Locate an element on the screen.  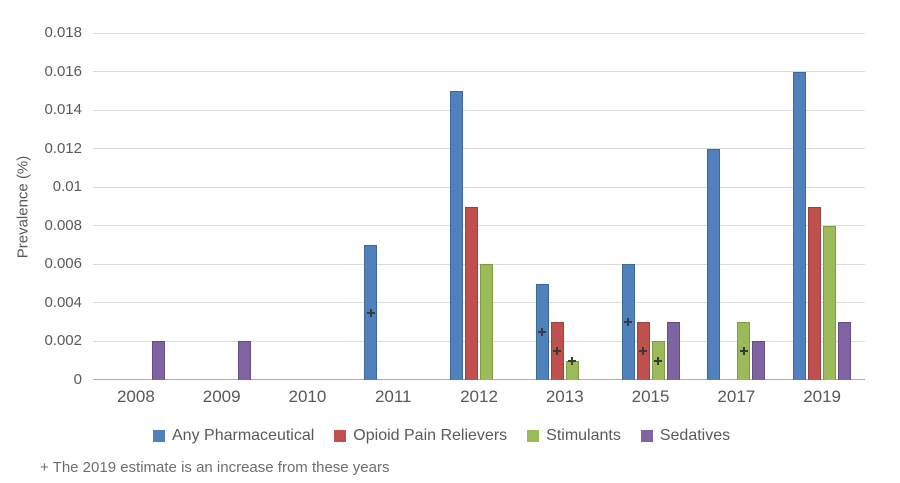
legend-item-any-pharmaceutical: Any Pharmaceutical is located at coordinates (233, 436).